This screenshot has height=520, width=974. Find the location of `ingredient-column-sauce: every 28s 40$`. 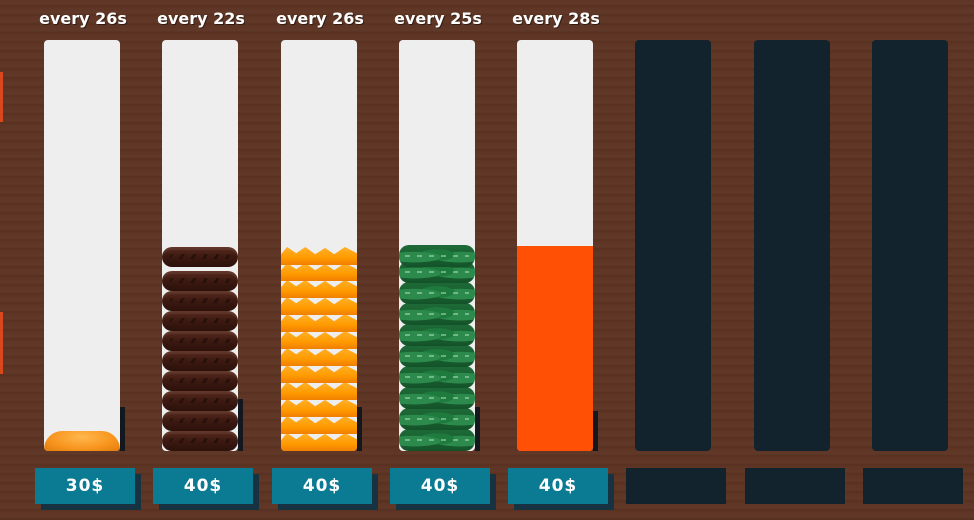

ingredient-column-sauce: every 28s 40$ is located at coordinates (558, 260).